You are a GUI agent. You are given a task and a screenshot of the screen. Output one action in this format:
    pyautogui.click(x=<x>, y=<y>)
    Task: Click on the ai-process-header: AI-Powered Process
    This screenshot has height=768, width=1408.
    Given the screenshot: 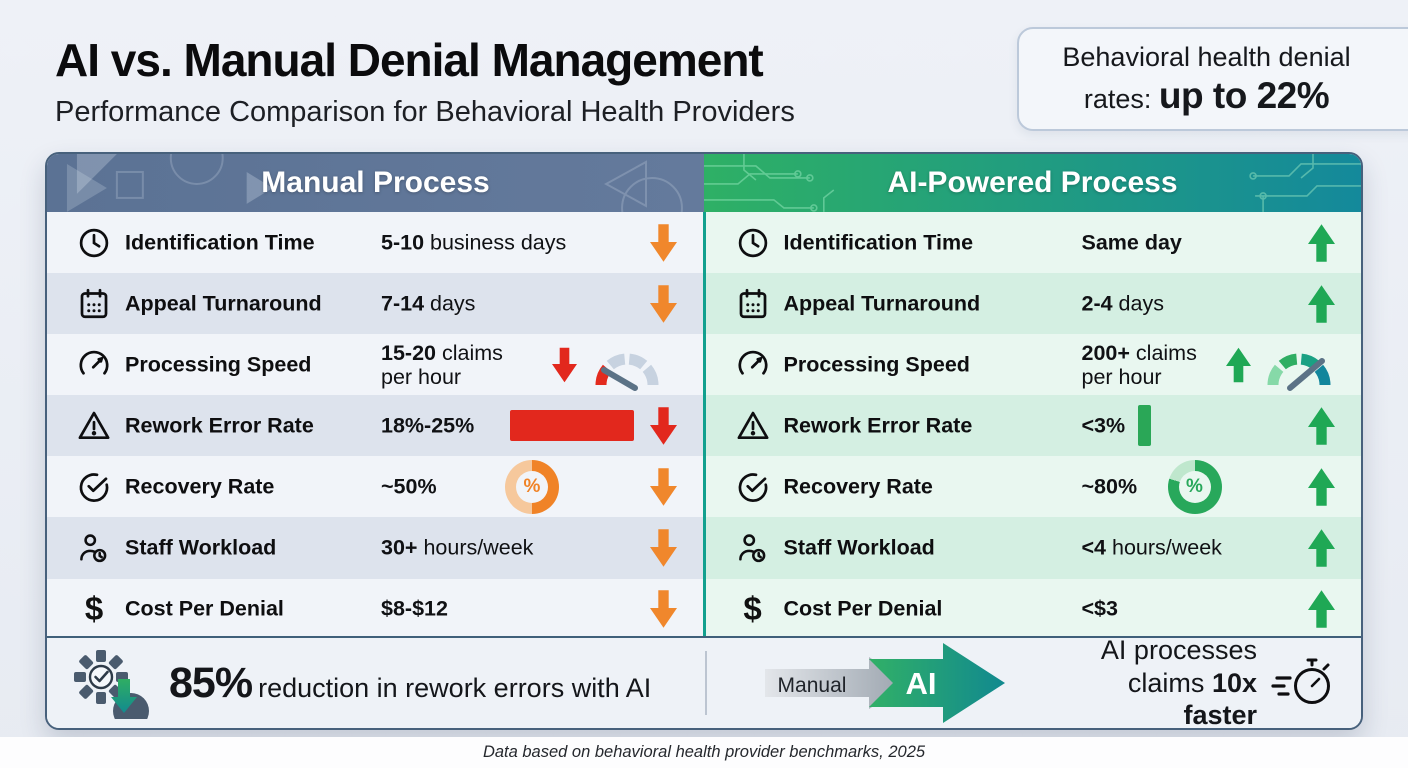 What is the action you would take?
    pyautogui.click(x=1032, y=183)
    